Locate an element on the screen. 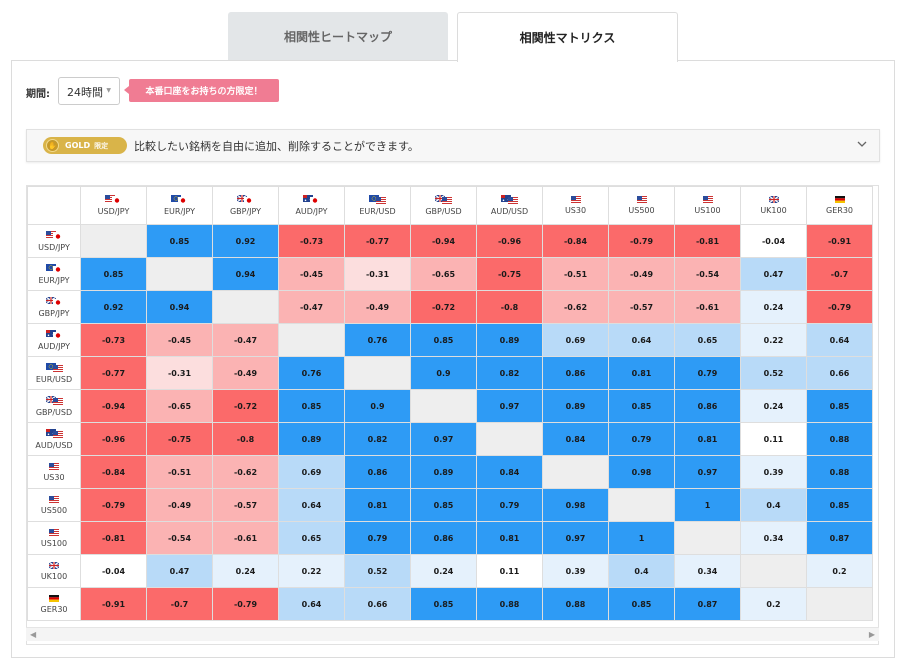 The image size is (913, 667). correlation-cell: 0.98 is located at coordinates (641, 472).